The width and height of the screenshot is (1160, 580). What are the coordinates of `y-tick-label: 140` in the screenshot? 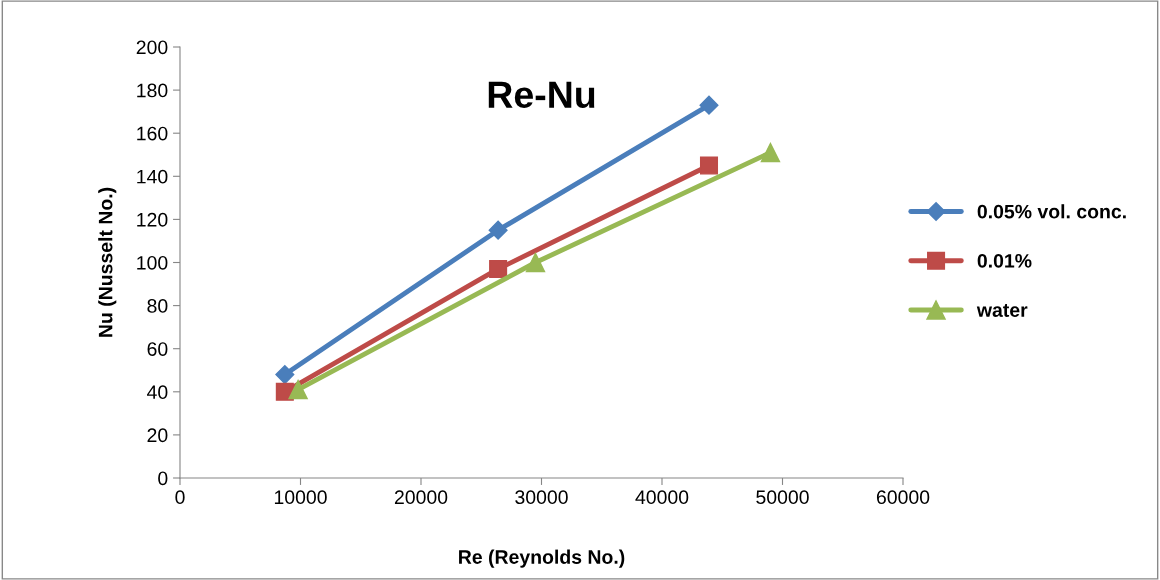 It's located at (152, 176).